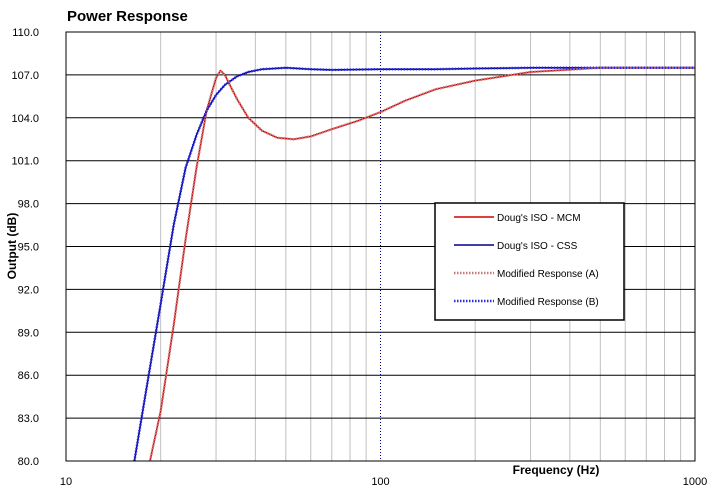  What do you see at coordinates (12, 246) in the screenshot?
I see `y-axis-label: Output (dB)` at bounding box center [12, 246].